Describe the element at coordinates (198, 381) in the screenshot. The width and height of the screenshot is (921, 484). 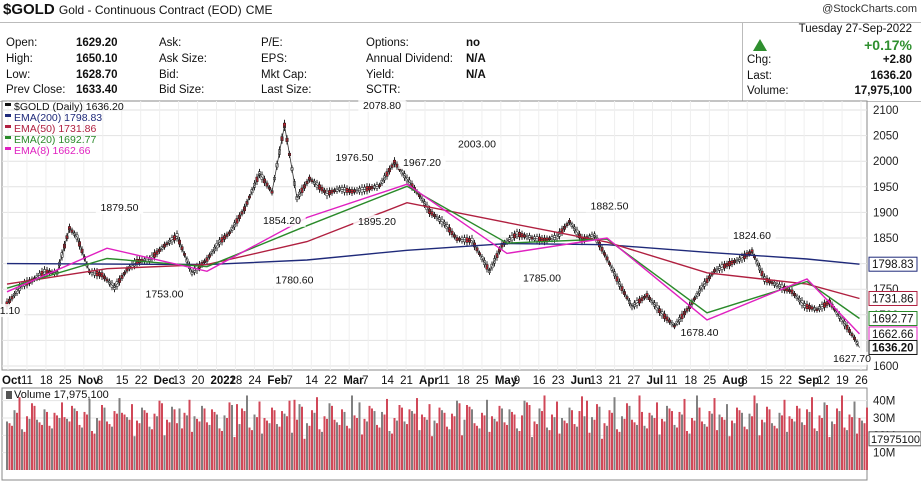
I see `time-tick-label: 20` at that location.